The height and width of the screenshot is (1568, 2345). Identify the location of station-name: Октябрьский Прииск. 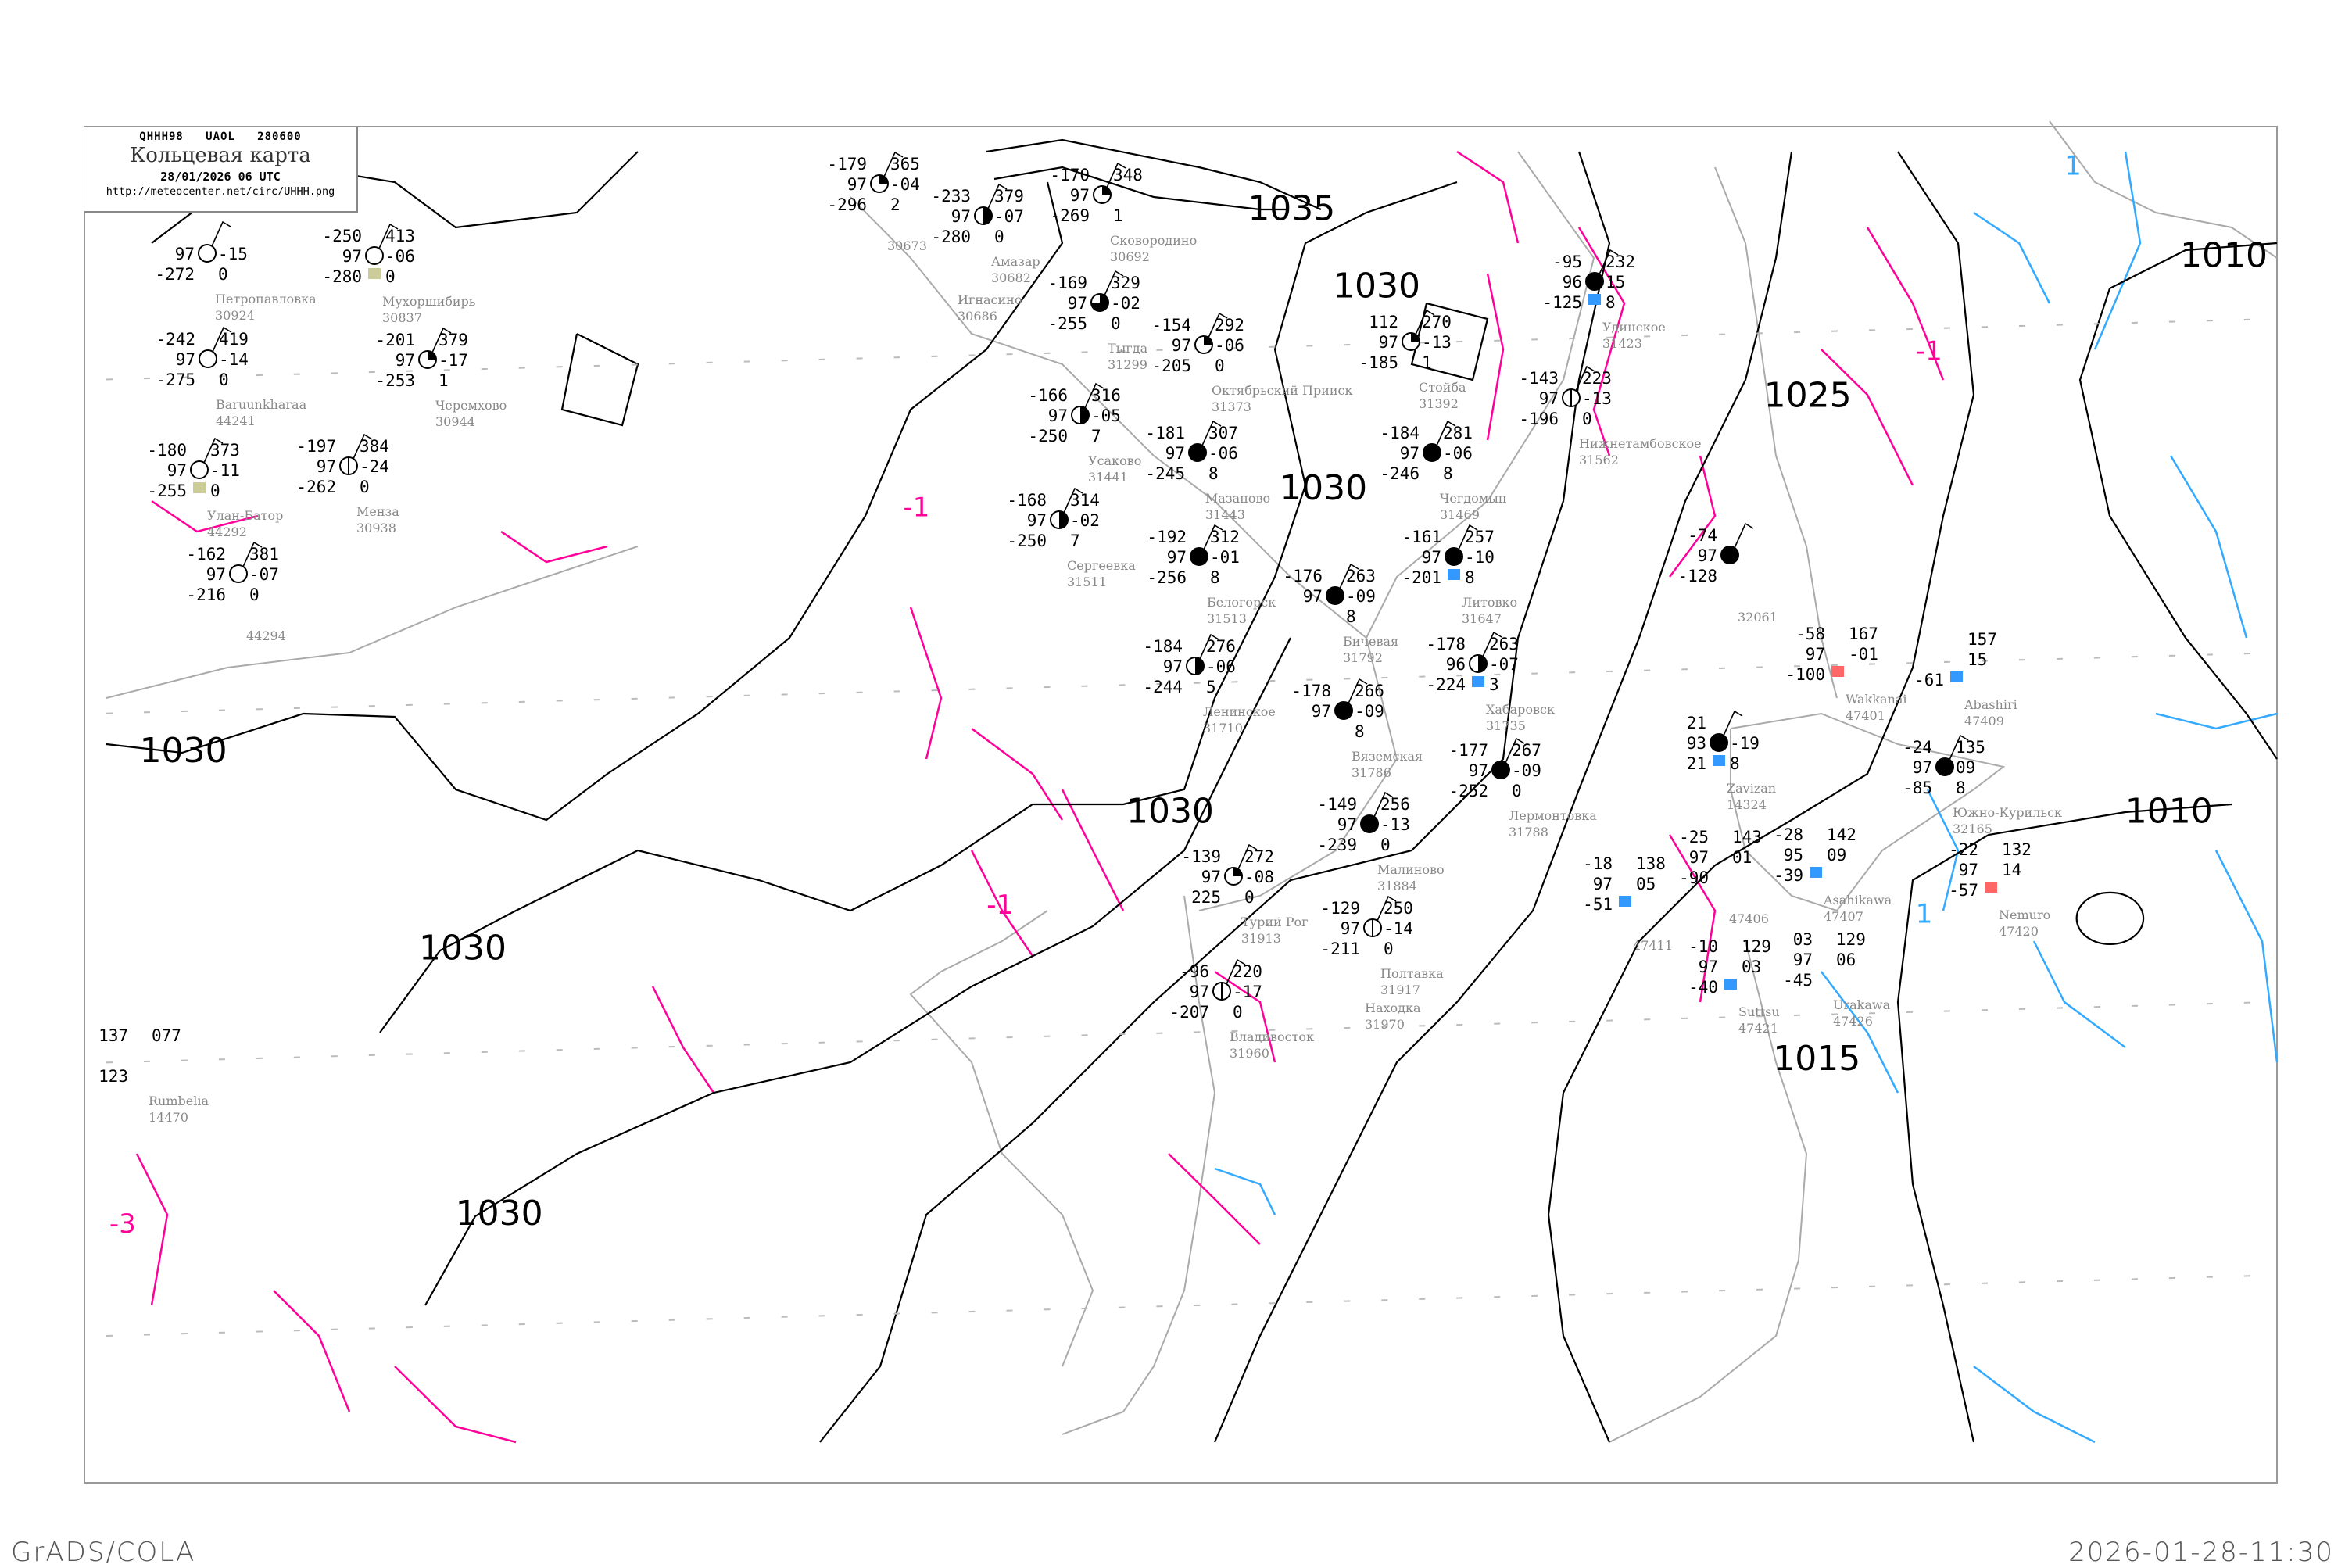
(1282, 390).